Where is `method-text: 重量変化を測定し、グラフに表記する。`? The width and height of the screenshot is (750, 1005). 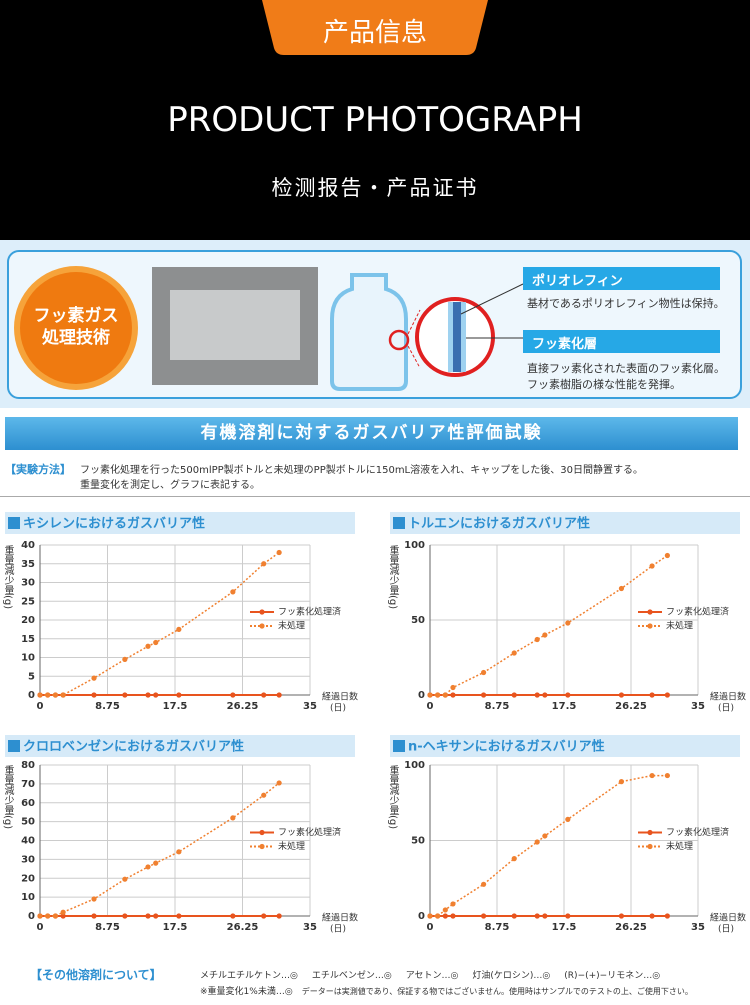
method-text: 重量変化を測定し、グラフに表記する。 is located at coordinates (170, 485).